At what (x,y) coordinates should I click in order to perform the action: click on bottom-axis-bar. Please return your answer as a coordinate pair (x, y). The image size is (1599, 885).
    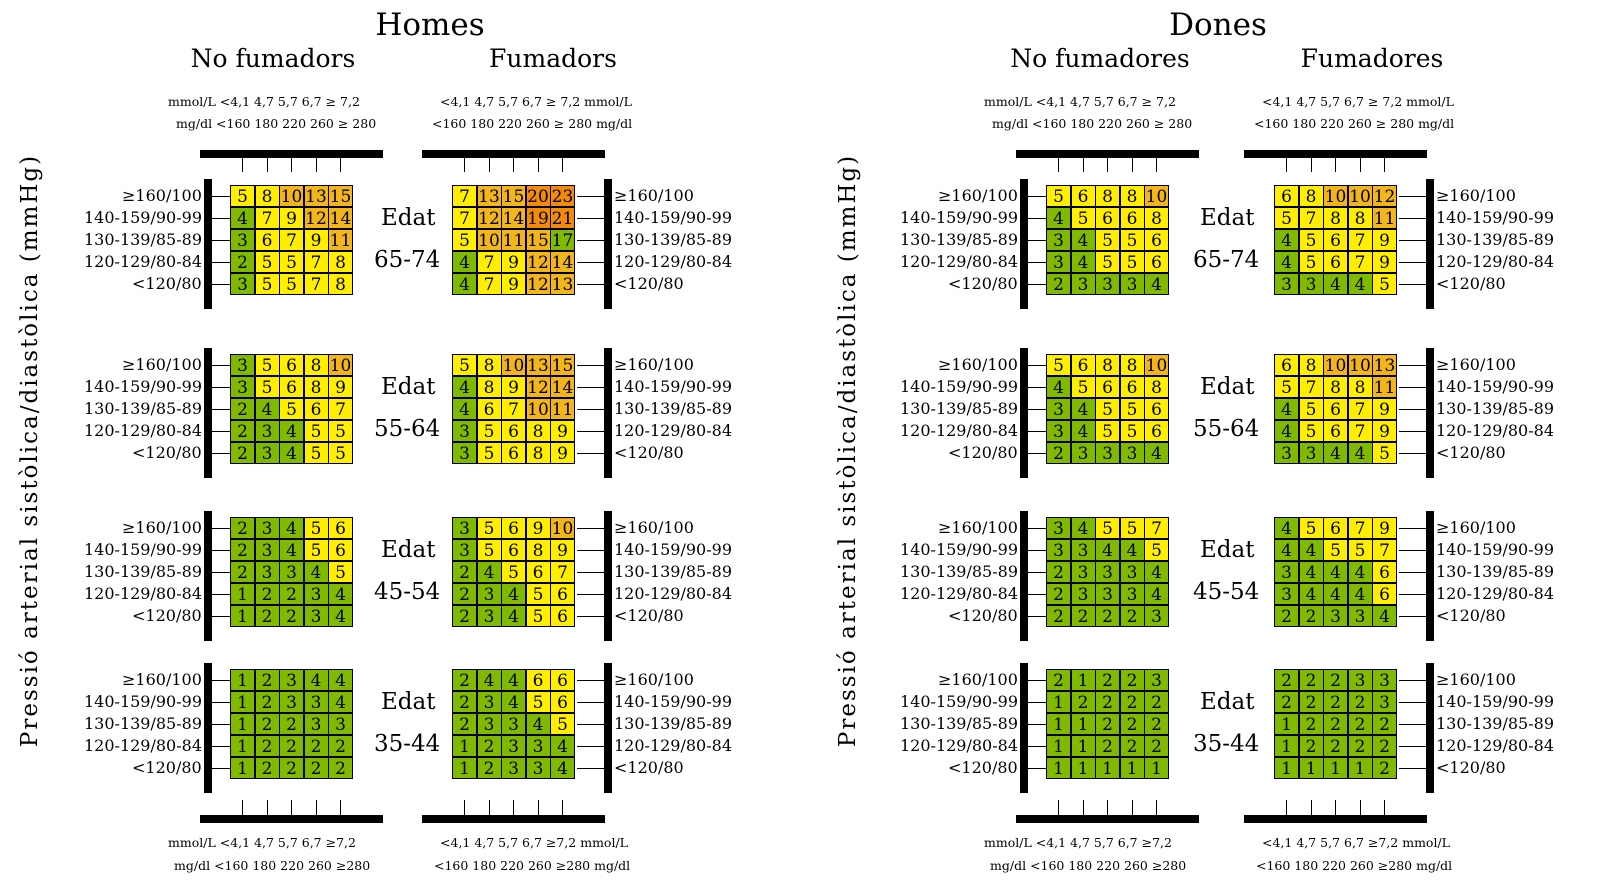
    Looking at the image, I should click on (1335, 819).